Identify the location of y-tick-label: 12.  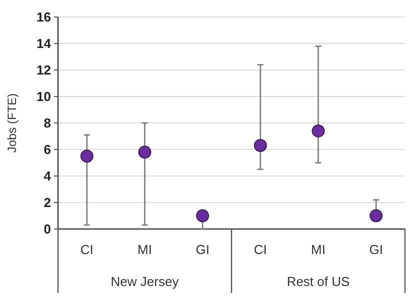
(43, 70).